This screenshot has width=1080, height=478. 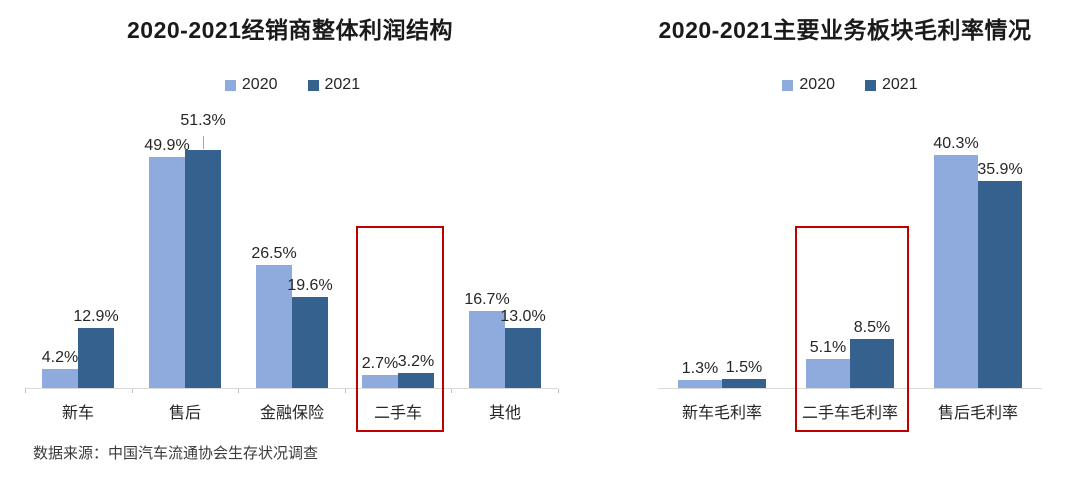 What do you see at coordinates (1000, 169) in the screenshot?
I see `value-label: 35.9%` at bounding box center [1000, 169].